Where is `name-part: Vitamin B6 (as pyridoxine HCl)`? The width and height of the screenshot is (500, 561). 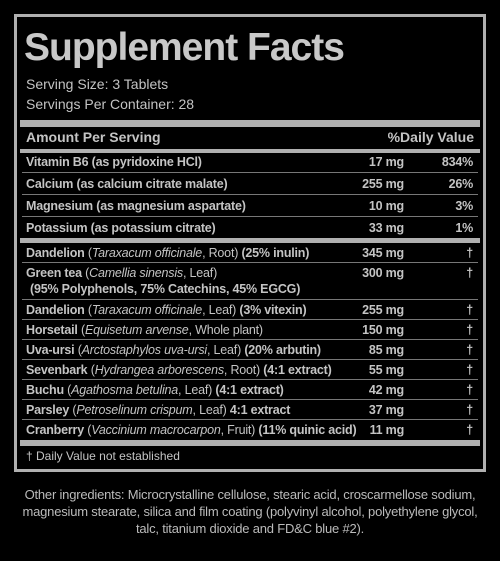 name-part: Vitamin B6 (as pyridoxine HCl) is located at coordinates (114, 162).